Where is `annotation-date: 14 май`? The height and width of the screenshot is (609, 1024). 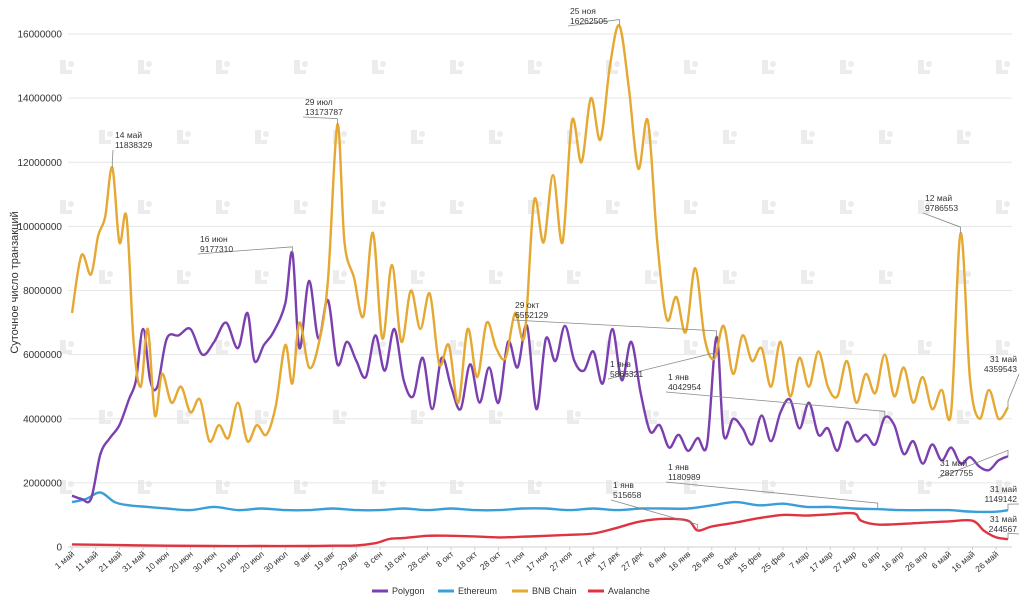
annotation-date: 14 май is located at coordinates (128, 135).